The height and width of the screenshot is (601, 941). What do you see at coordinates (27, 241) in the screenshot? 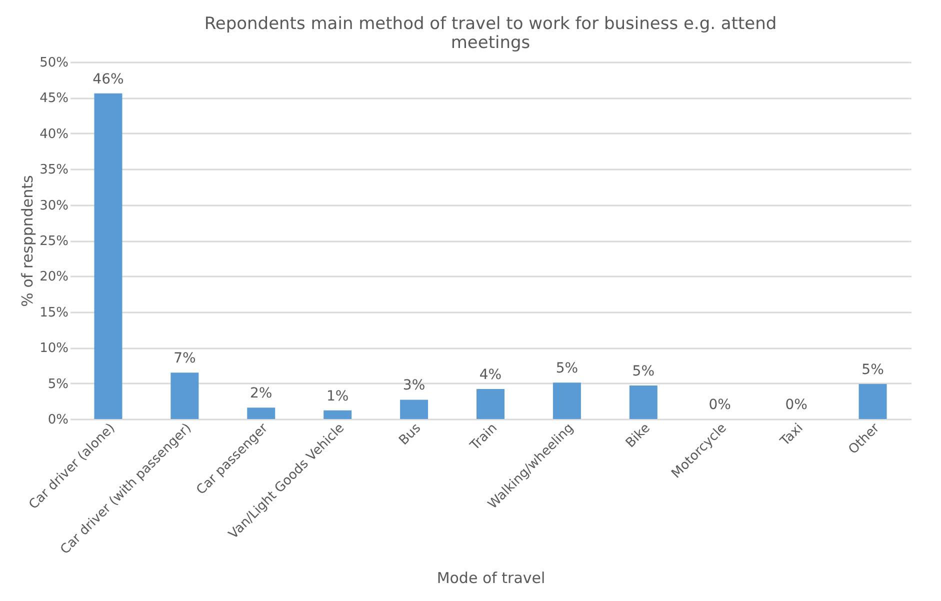
I see `y-axis-title: % of resppndents` at bounding box center [27, 241].